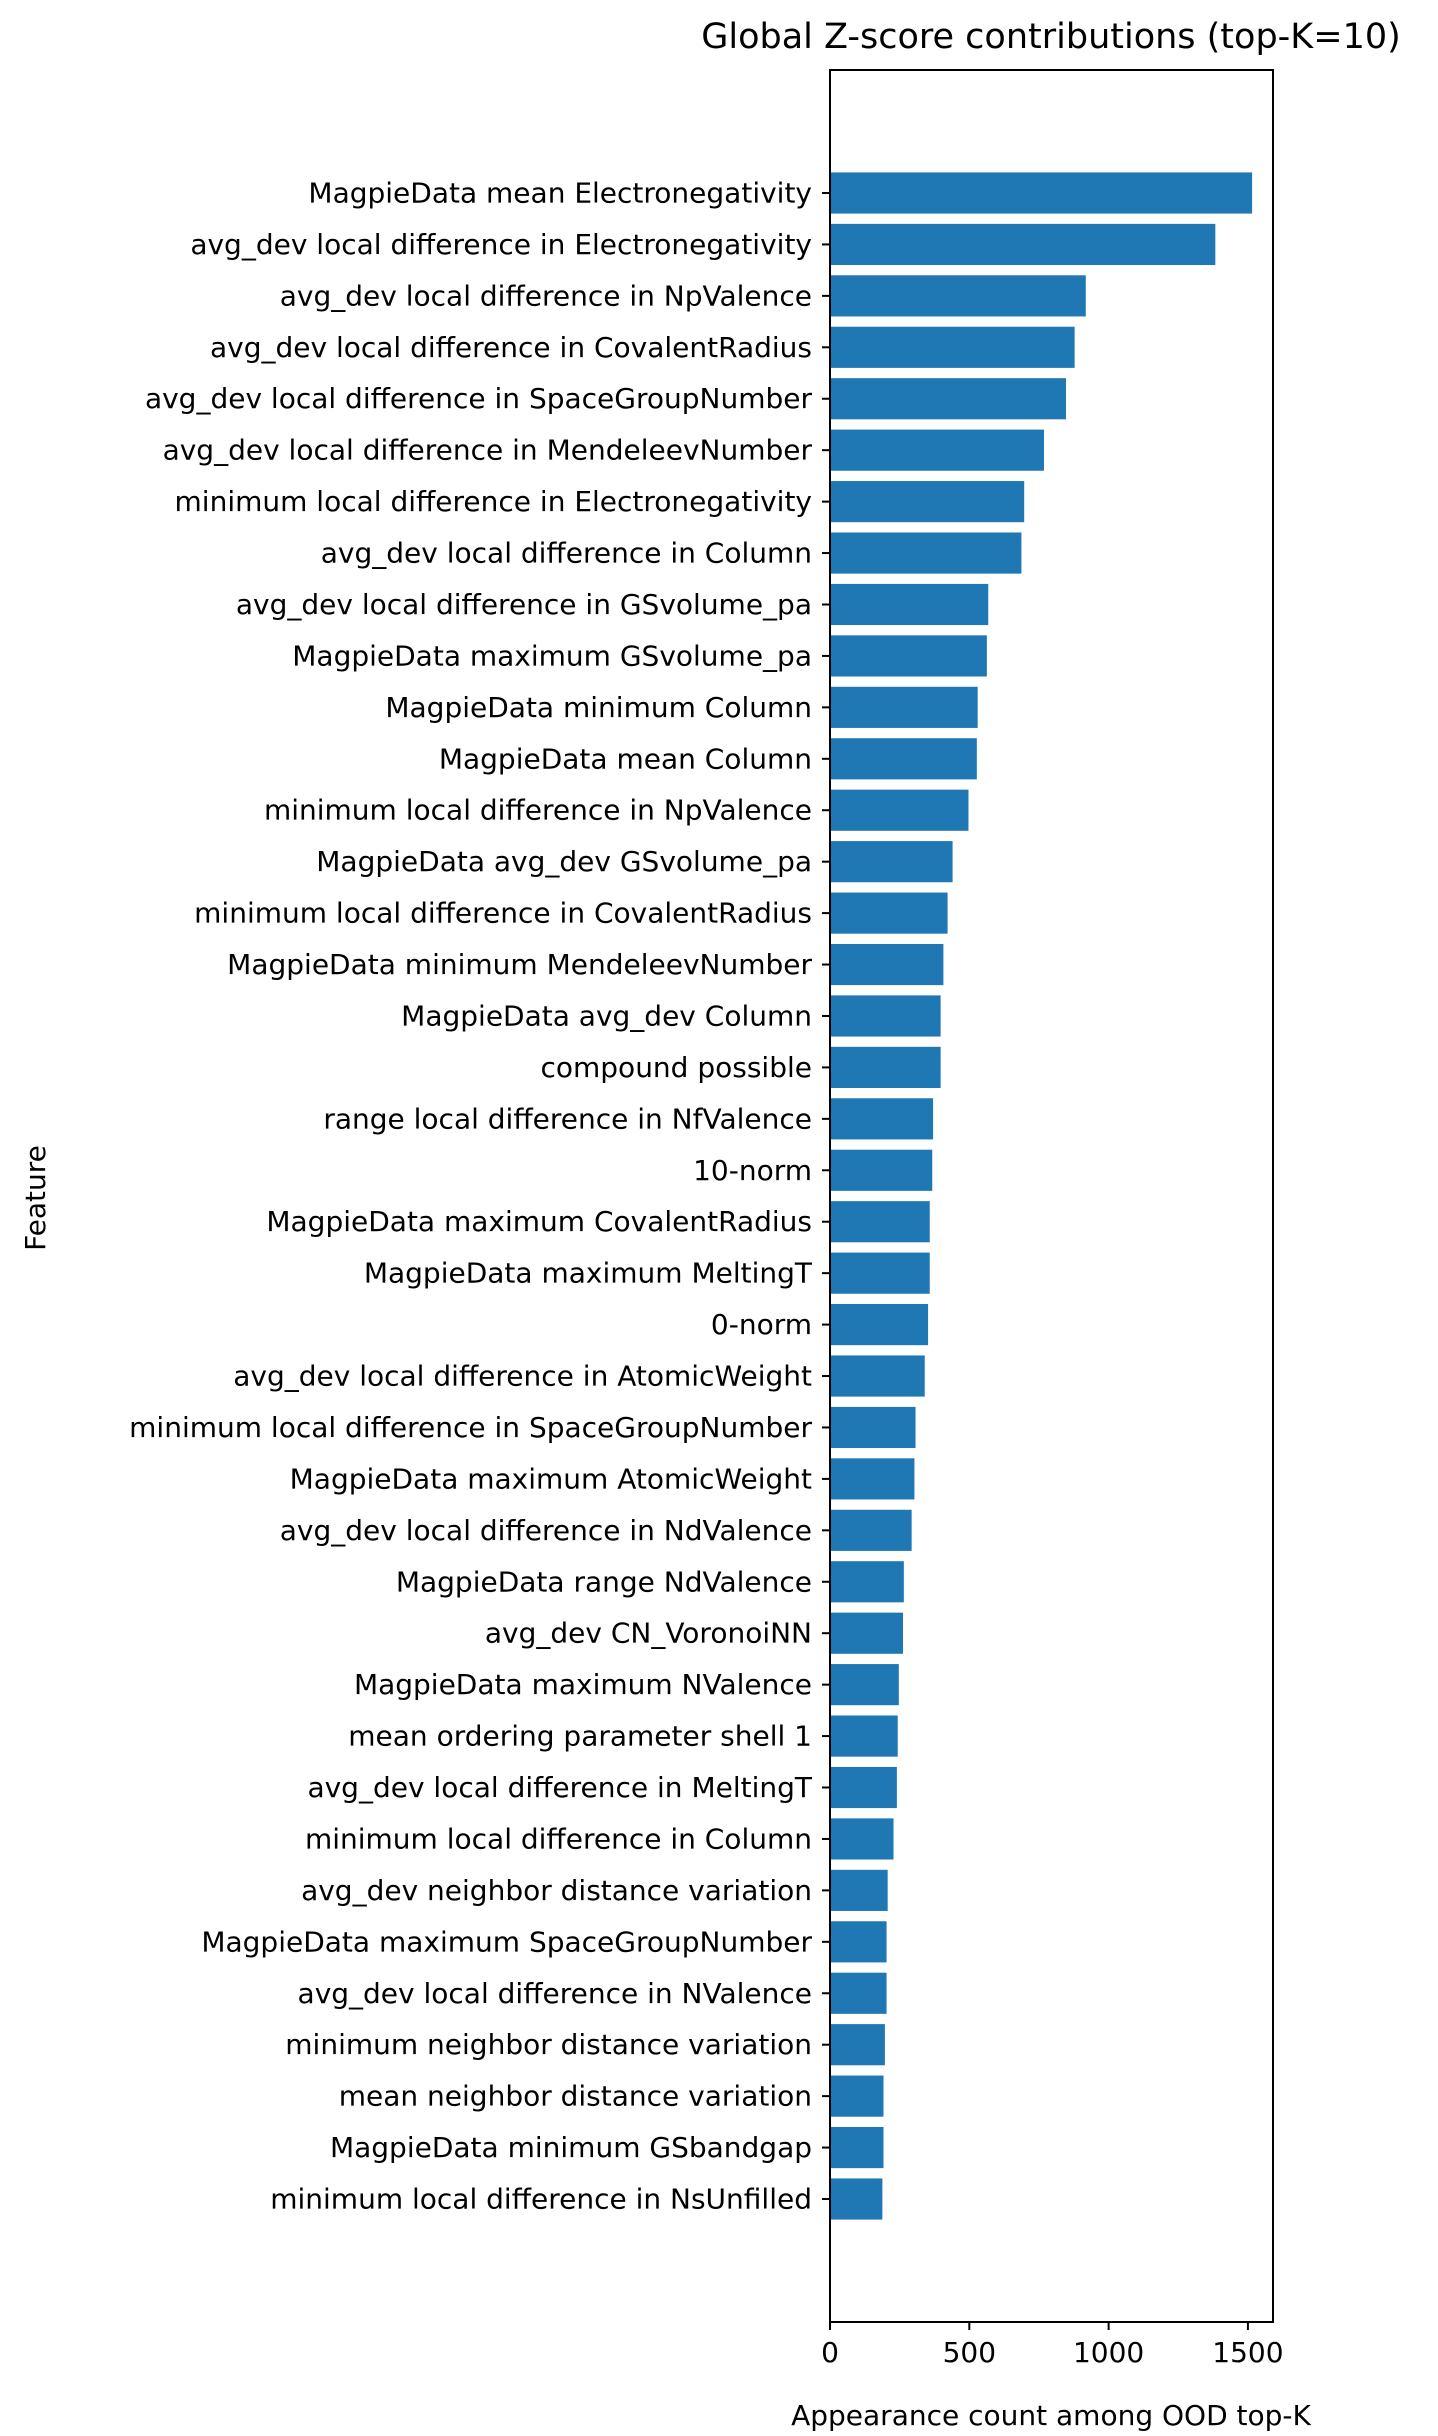 Image resolution: width=1438 pixels, height=2436 pixels. Describe the element at coordinates (580, 1736) in the screenshot. I see `category-label: mean ordering parameter shell 1` at that location.